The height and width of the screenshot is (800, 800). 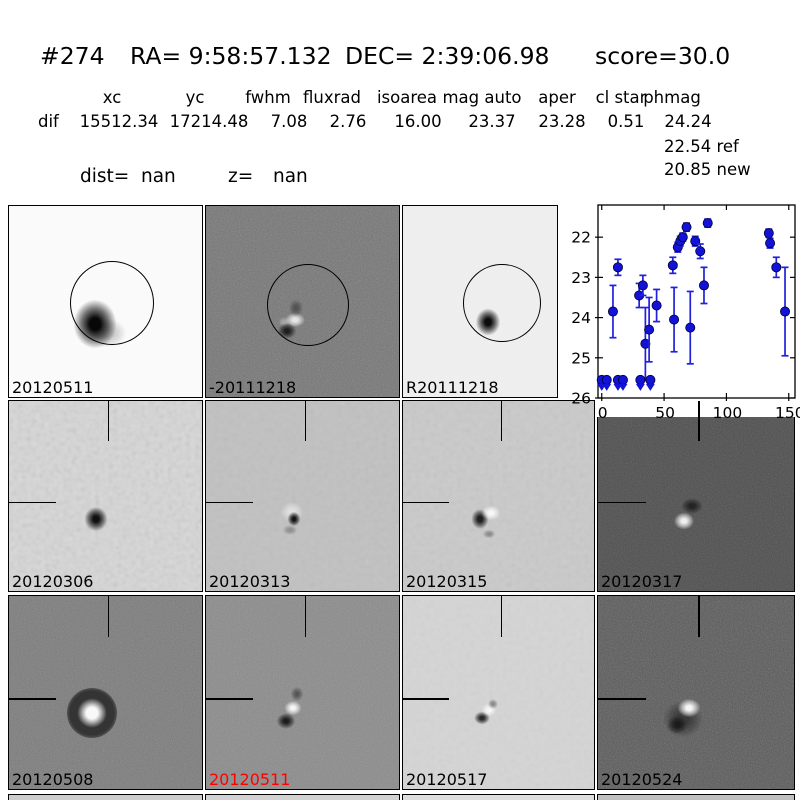 What do you see at coordinates (253, 387) in the screenshot?
I see `cutout-date-label: -20111218` at bounding box center [253, 387].